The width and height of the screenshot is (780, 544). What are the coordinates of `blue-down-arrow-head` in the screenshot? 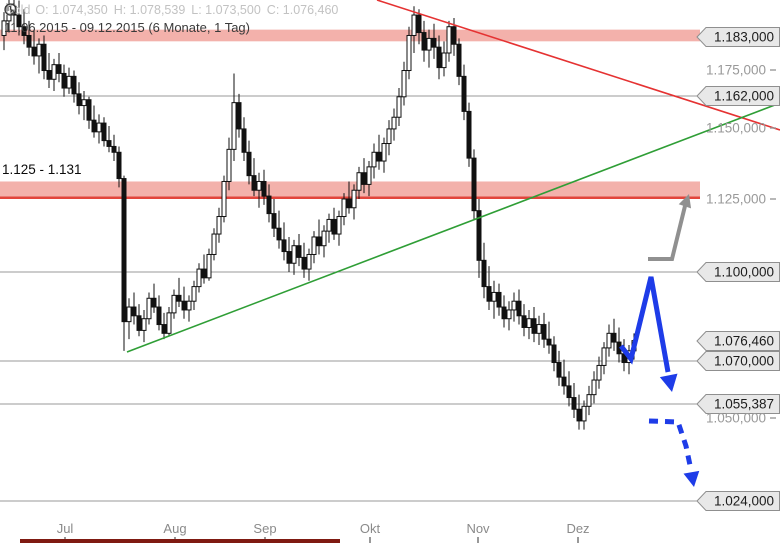 It's located at (668, 382).